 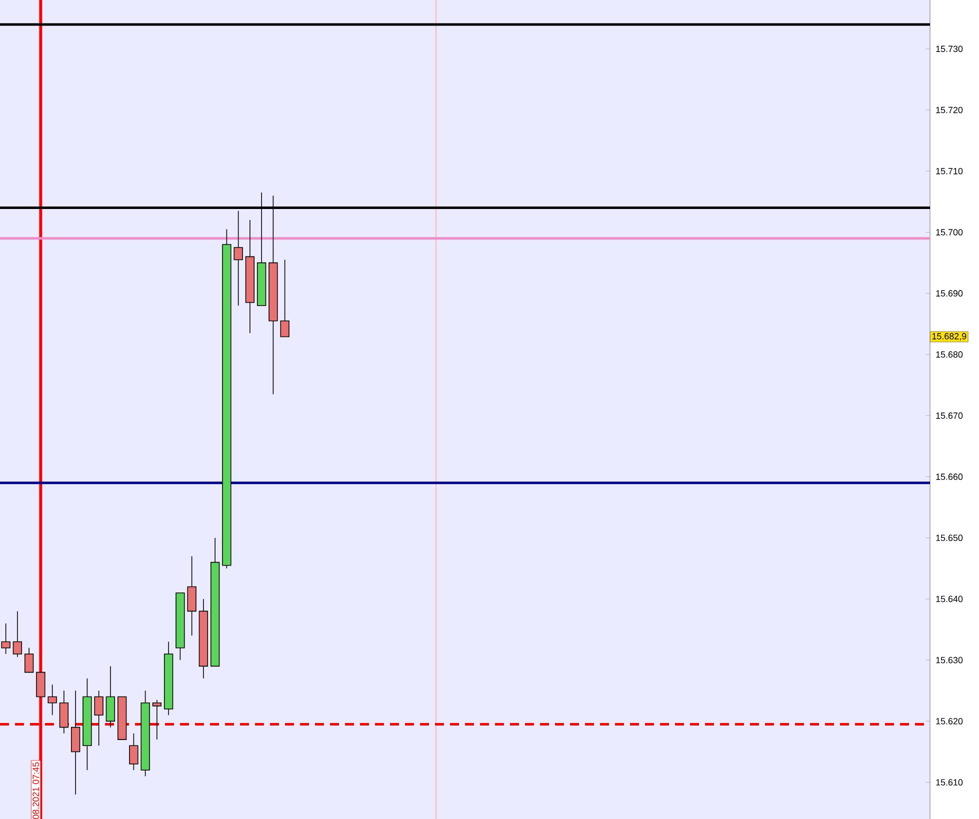 What do you see at coordinates (949, 538) in the screenshot?
I see `y-tick-label: 15.650` at bounding box center [949, 538].